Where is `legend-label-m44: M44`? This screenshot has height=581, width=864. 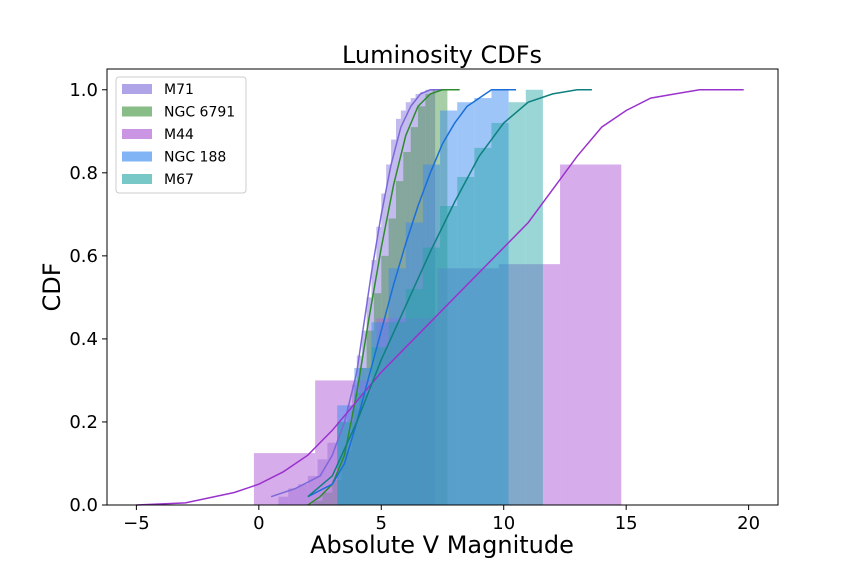 legend-label-m44: M44 is located at coordinates (179, 135).